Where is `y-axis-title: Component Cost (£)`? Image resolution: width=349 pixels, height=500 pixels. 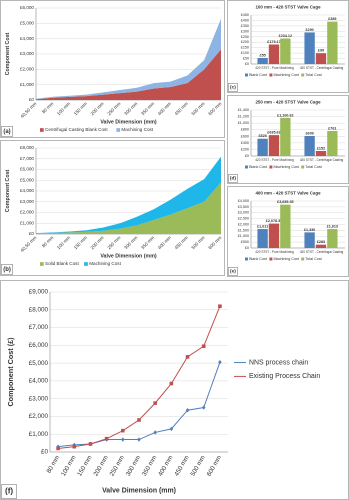
y-axis-title: Component Cost (£) is located at coordinates (10, 372).